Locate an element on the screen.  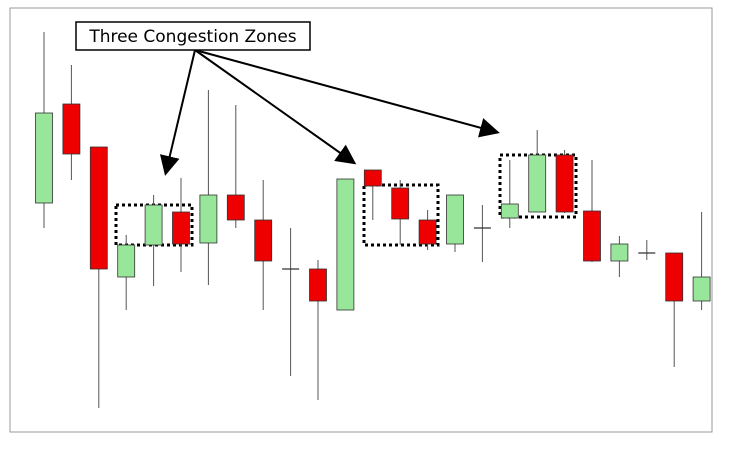
annotation: Three Congestion Zones is located at coordinates (192, 37).